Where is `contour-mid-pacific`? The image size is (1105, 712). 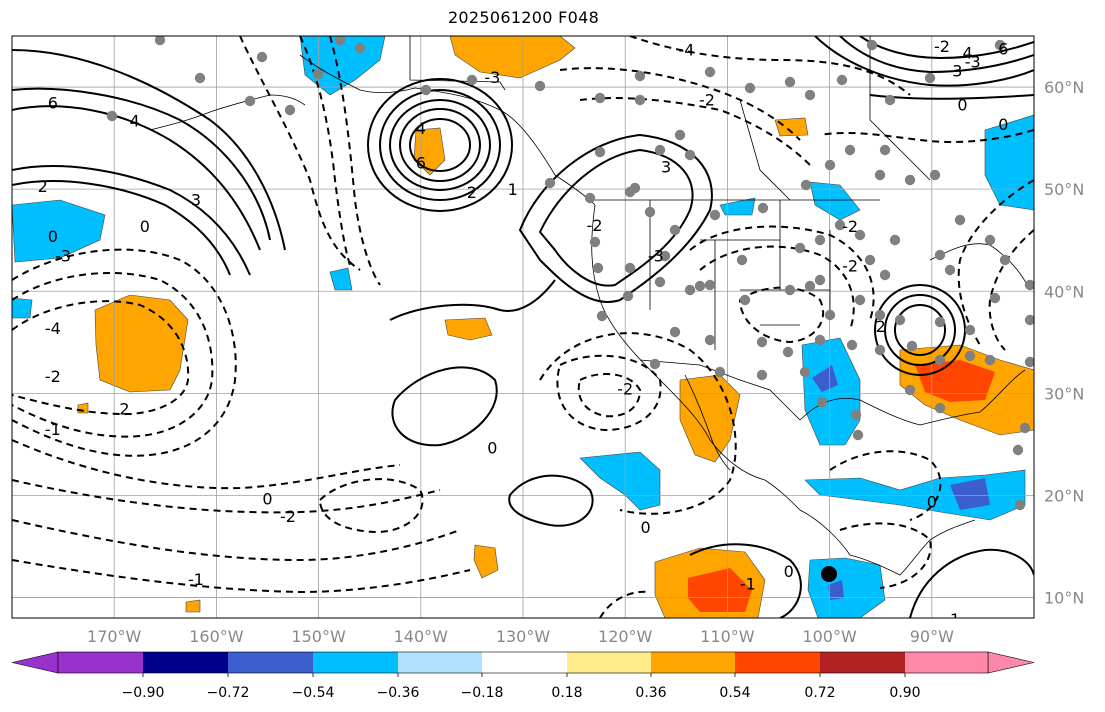 contour-mid-pacific is located at coordinates (444, 406).